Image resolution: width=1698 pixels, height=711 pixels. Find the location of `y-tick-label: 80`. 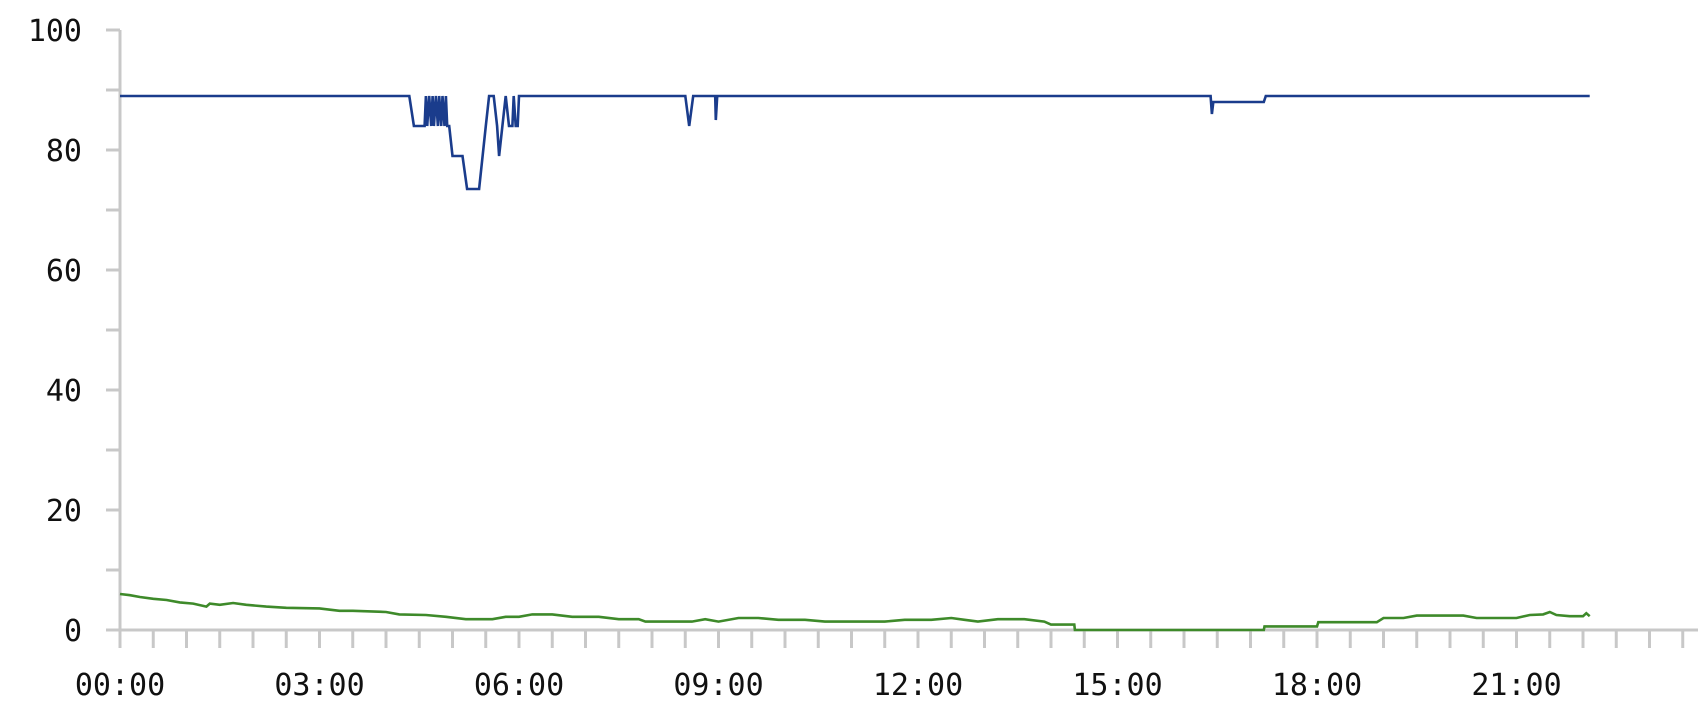

y-tick-label: 80 is located at coordinates (64, 151).